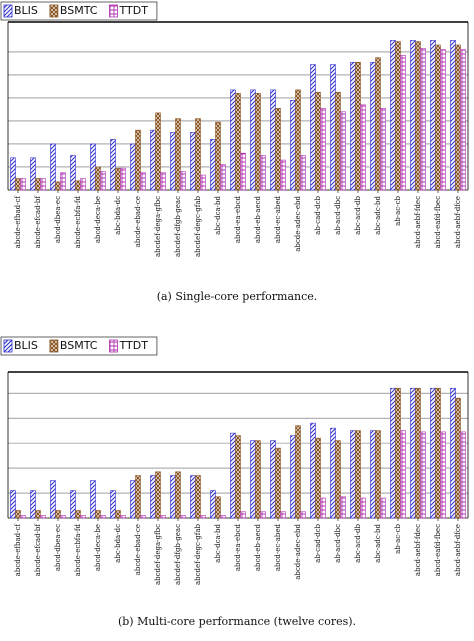 The image size is (474, 641). I want to click on x-tick-label: abcd-aebf-dfce, so click(458, 222).